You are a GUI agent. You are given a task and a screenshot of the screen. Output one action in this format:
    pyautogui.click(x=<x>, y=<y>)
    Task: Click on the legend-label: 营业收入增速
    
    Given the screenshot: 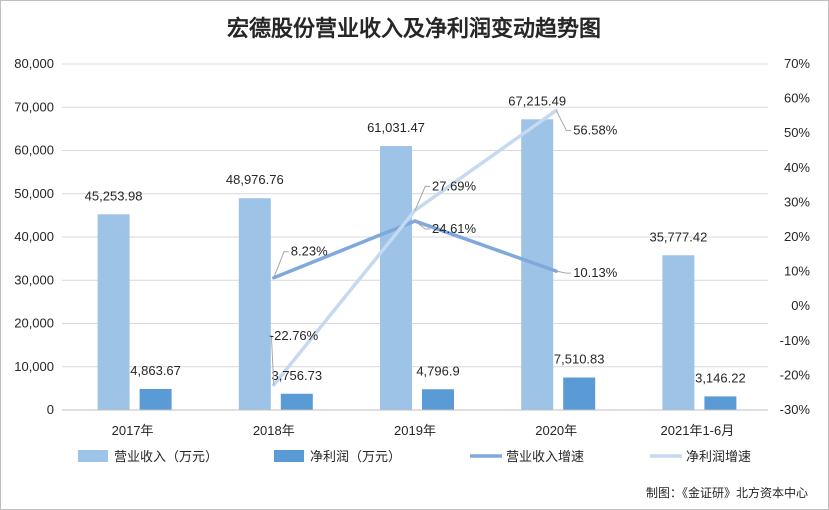 What is the action you would take?
    pyautogui.click(x=545, y=457)
    